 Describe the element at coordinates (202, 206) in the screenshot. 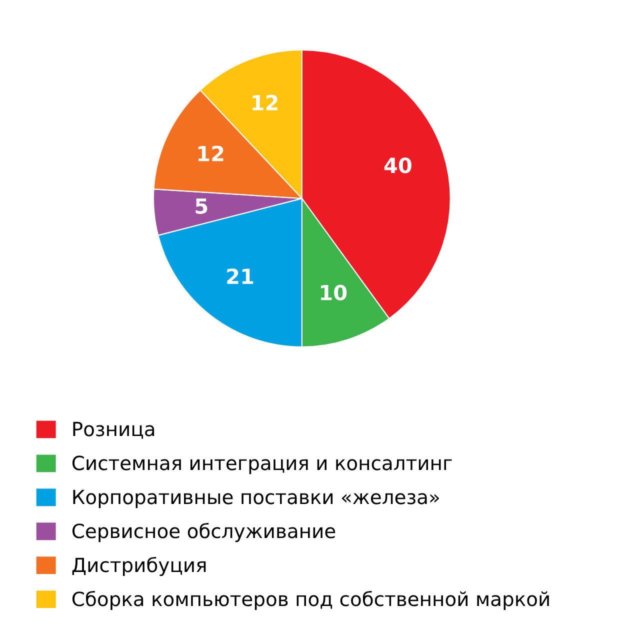

I see `data-label: 5` at that location.